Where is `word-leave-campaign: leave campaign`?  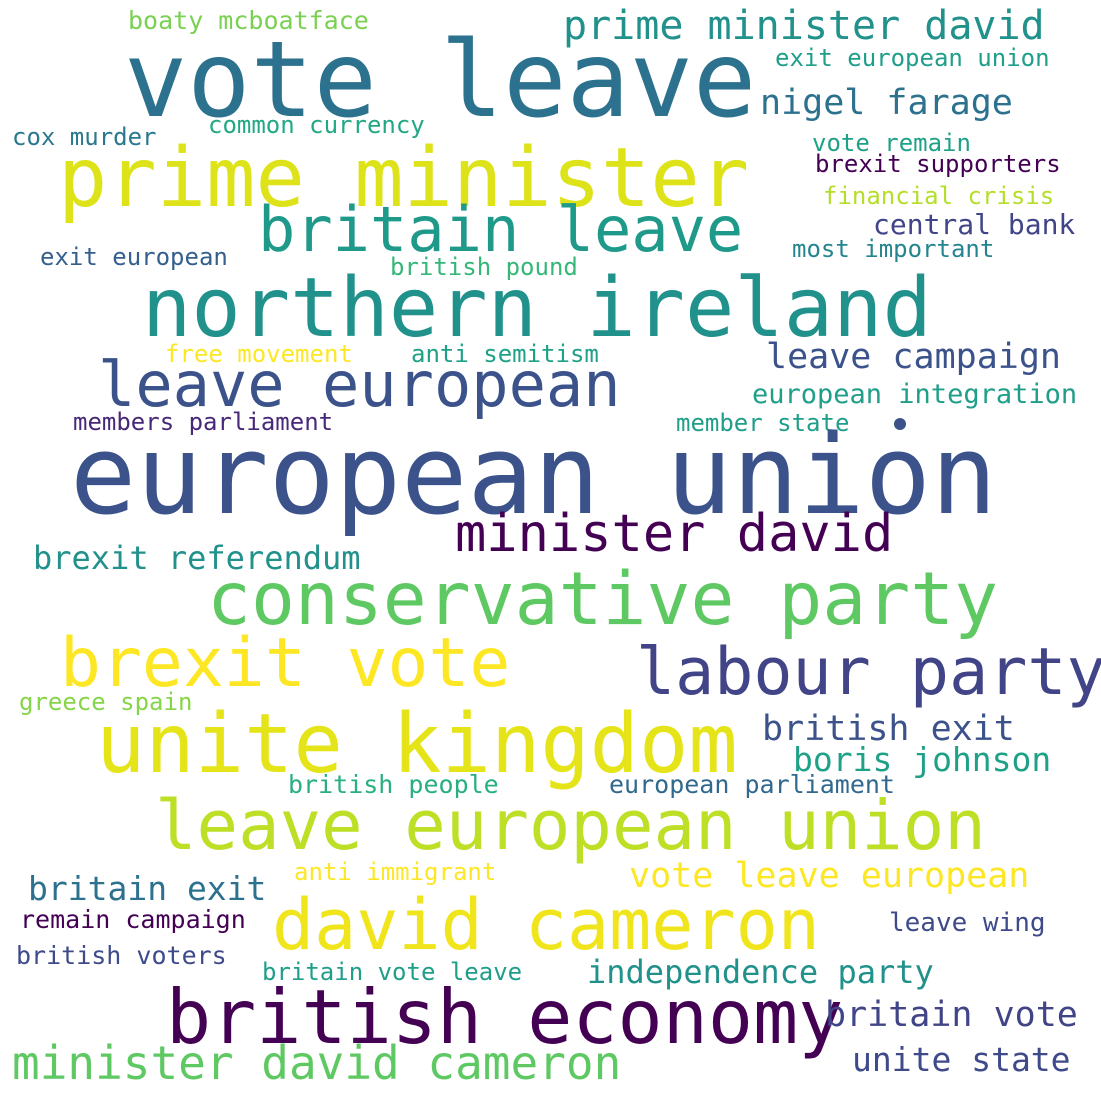 word-leave-campaign: leave campaign is located at coordinates (914, 357).